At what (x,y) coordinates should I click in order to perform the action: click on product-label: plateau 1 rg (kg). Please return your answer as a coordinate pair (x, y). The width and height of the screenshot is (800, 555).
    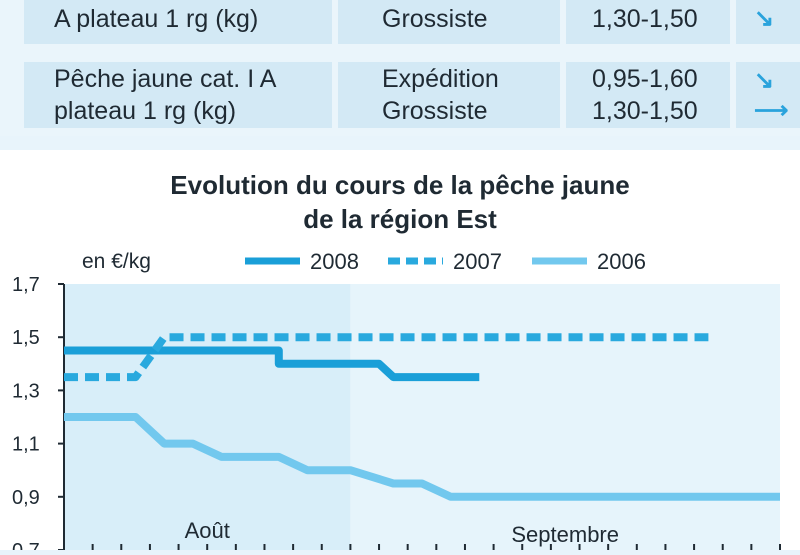
    Looking at the image, I should click on (145, 111).